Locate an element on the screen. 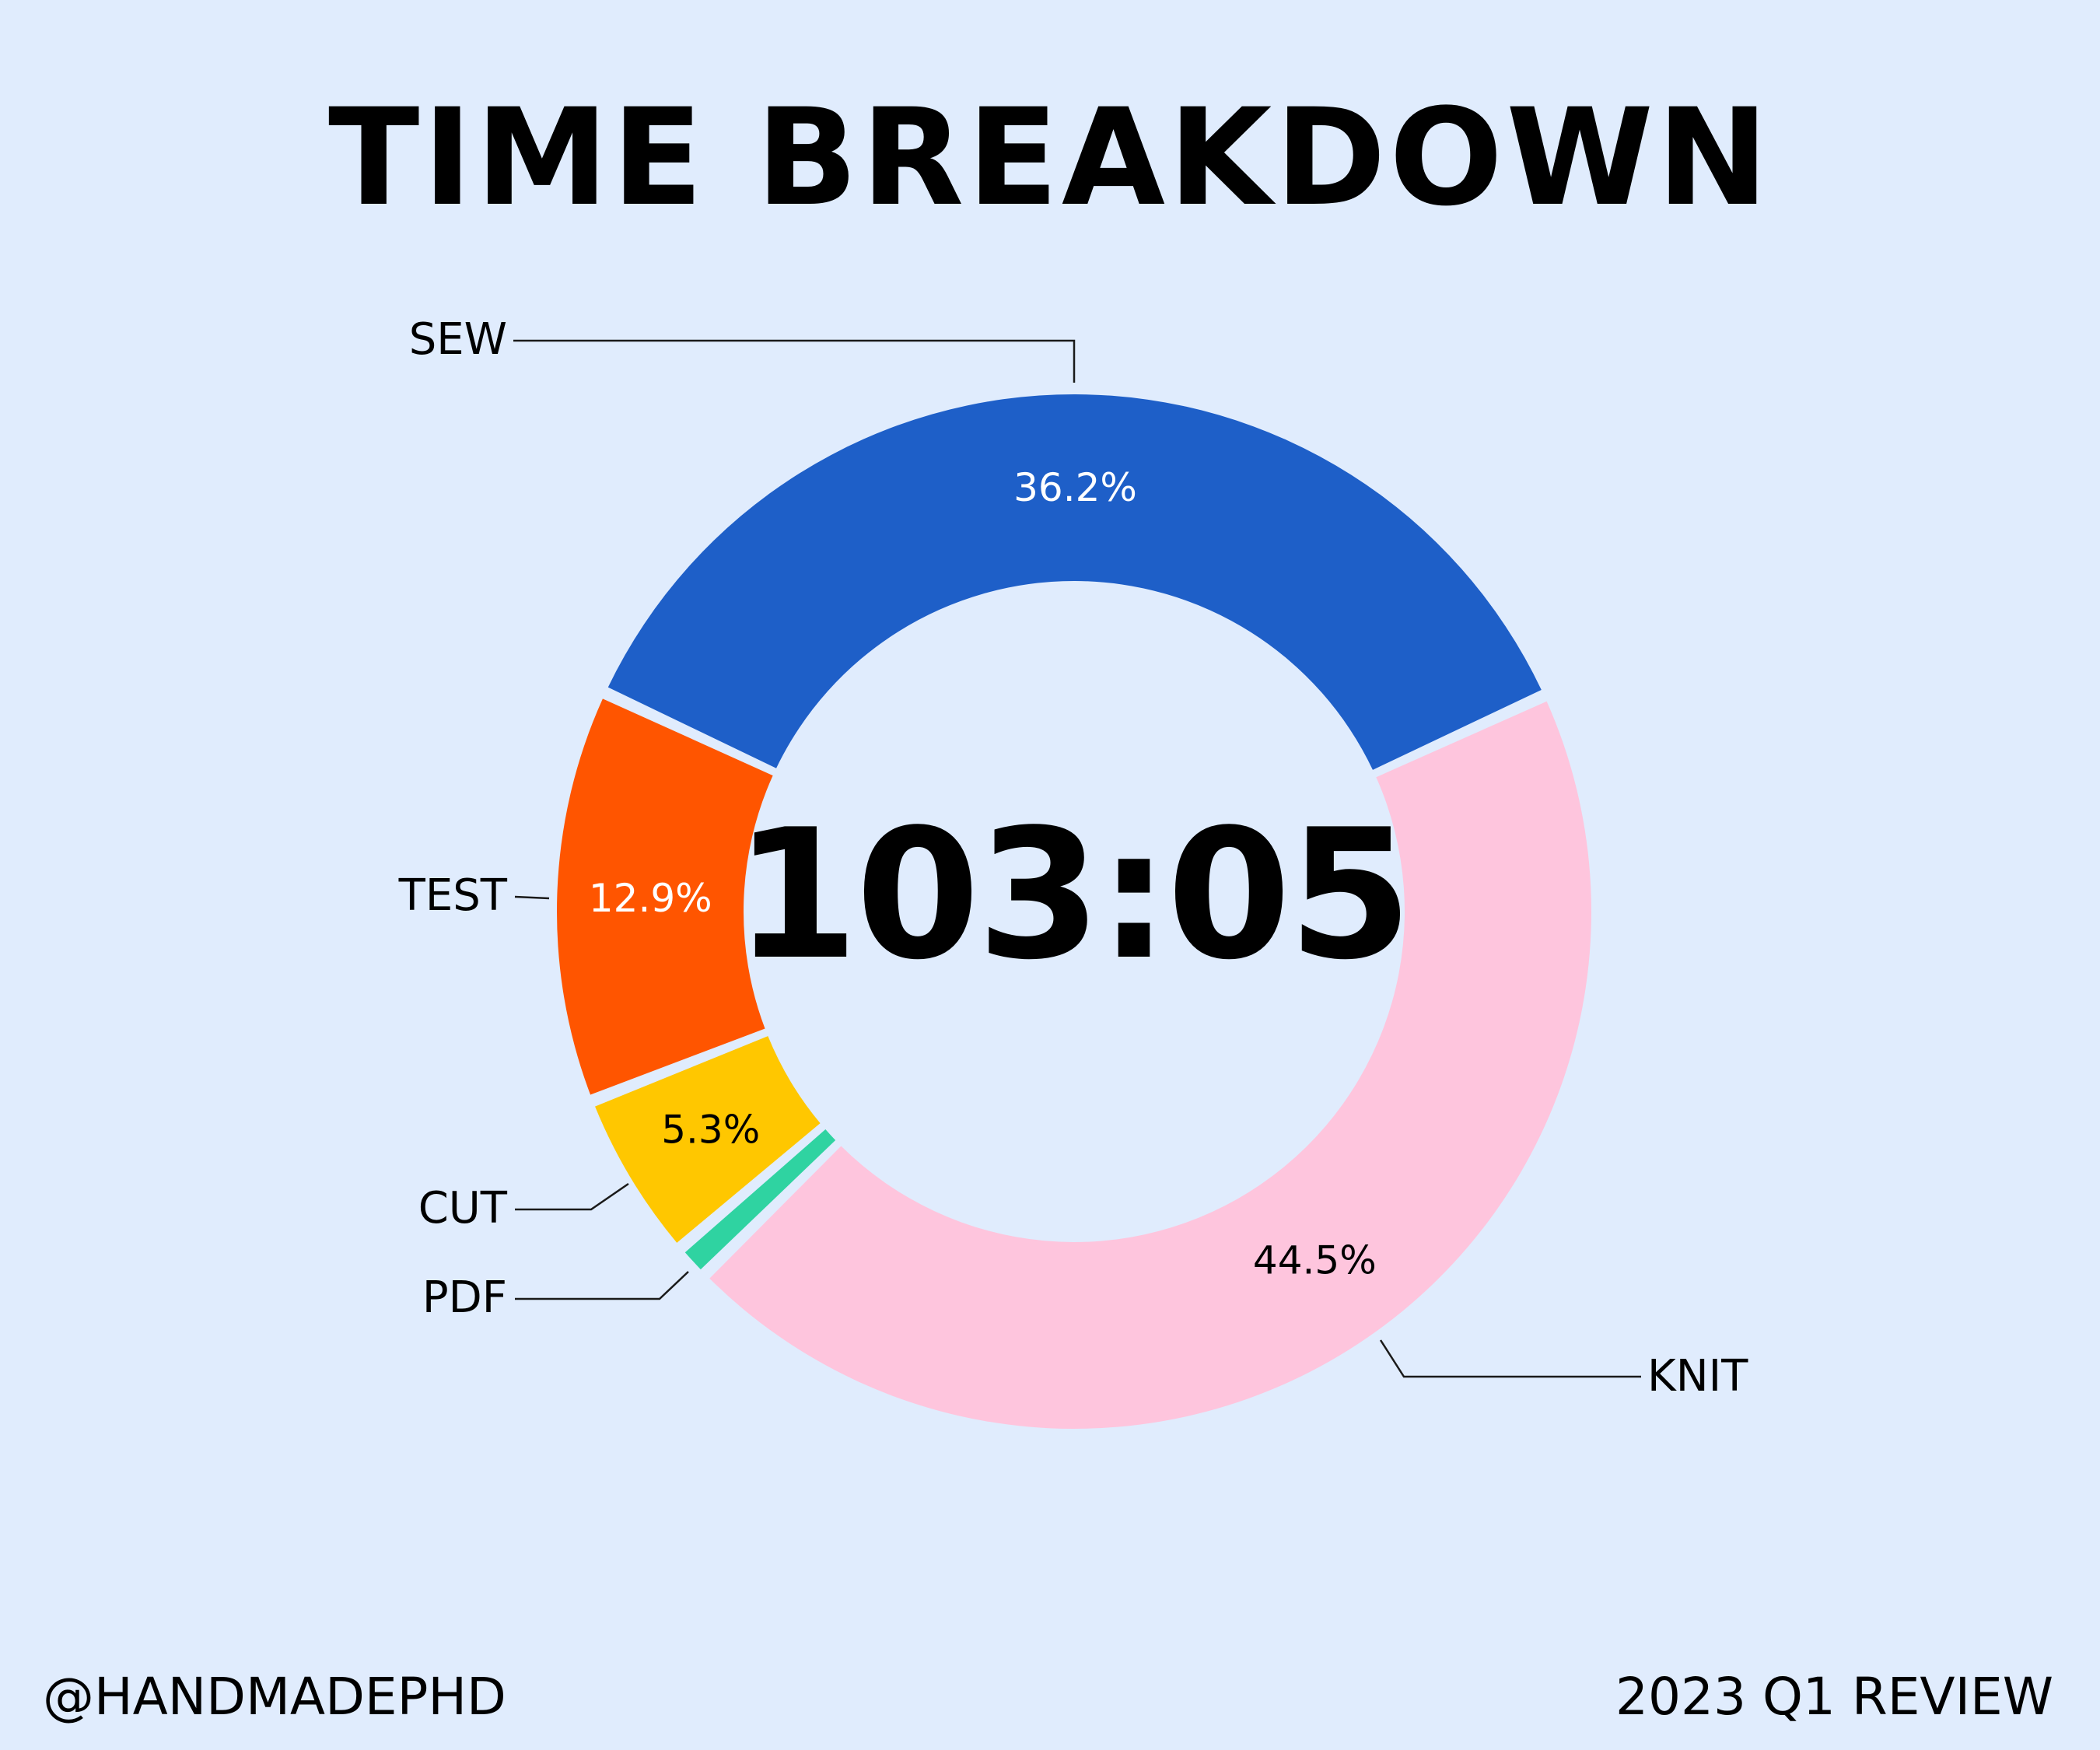 This screenshot has height=1750, width=2100. category-label-cut: CUT is located at coordinates (463, 1209).